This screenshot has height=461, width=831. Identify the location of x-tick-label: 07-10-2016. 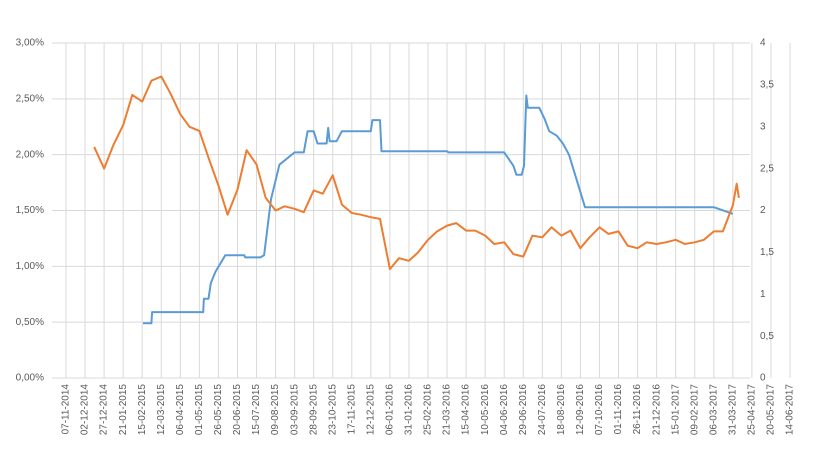
(599, 410).